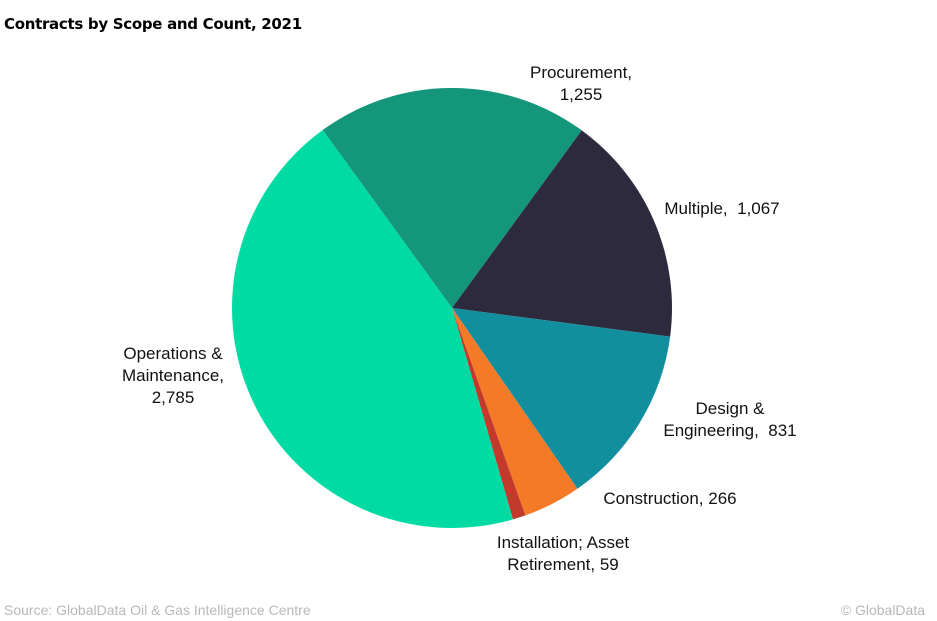  I want to click on slice-label: Design & Engineering, 831, so click(730, 419).